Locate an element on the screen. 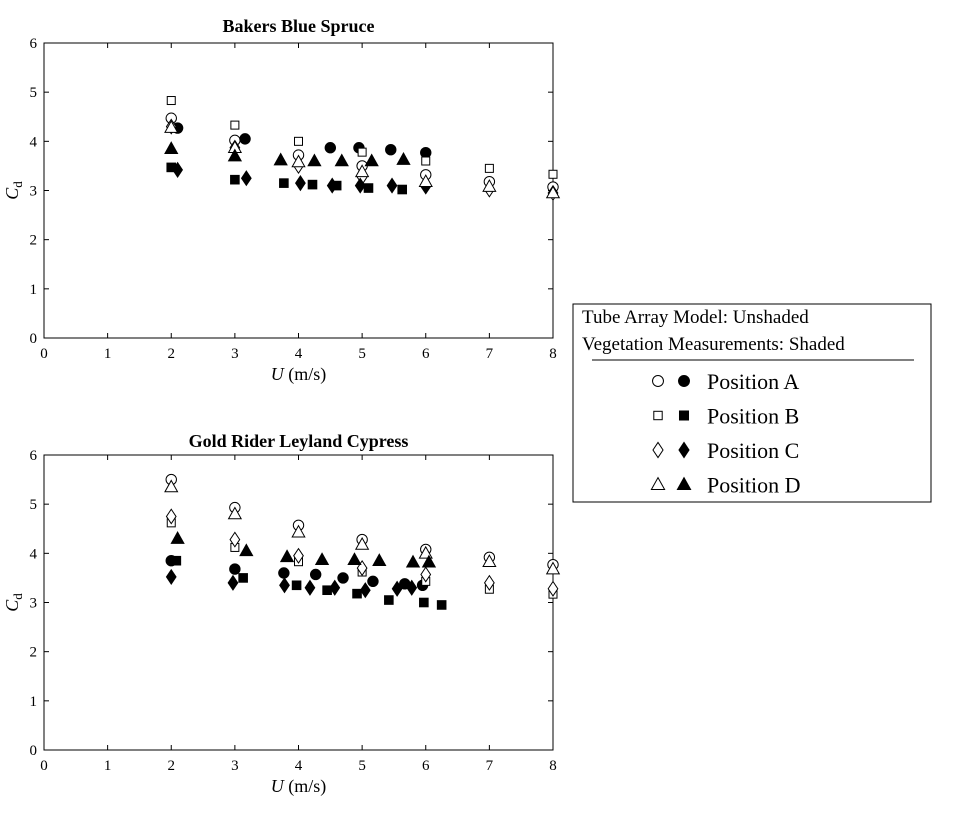 This screenshot has height=827, width=955. y-tick-label: 1 is located at coordinates (34, 702).